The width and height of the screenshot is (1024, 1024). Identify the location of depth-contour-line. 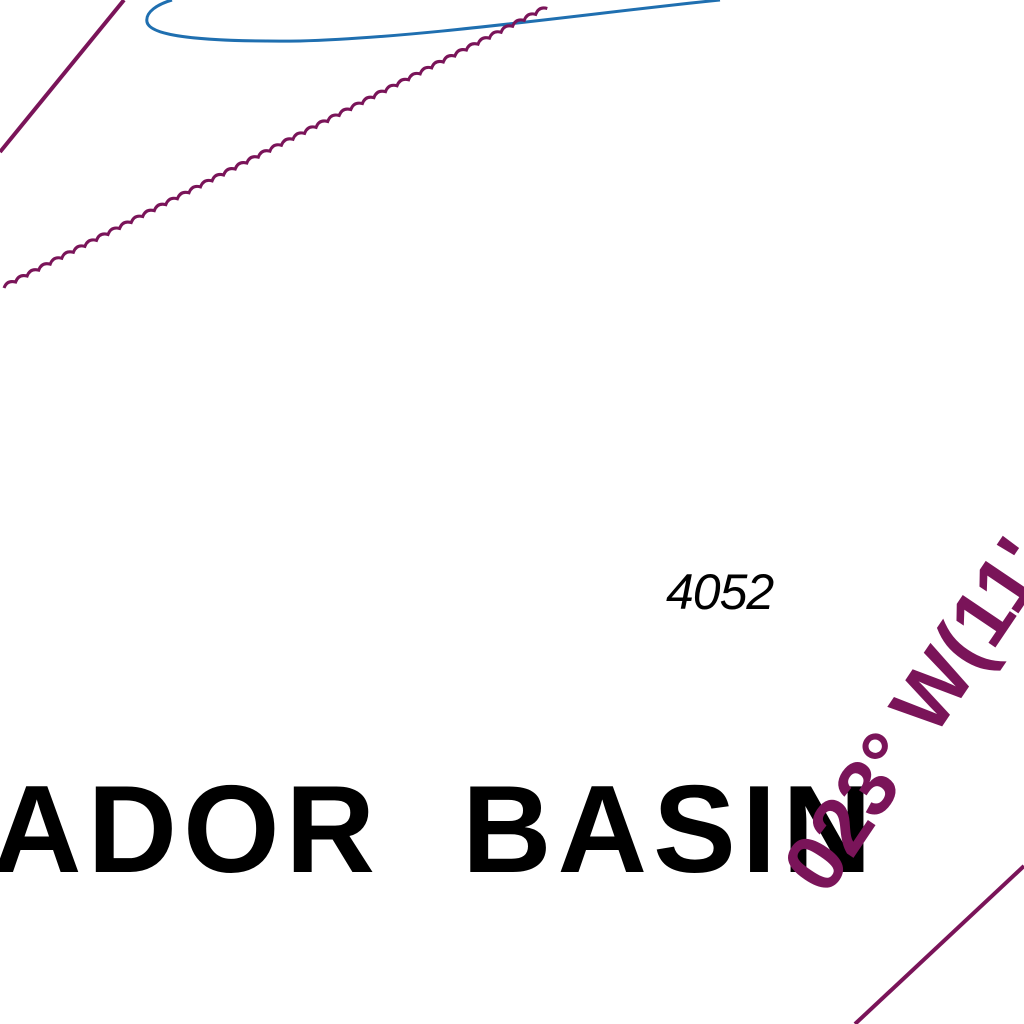
(433, 21).